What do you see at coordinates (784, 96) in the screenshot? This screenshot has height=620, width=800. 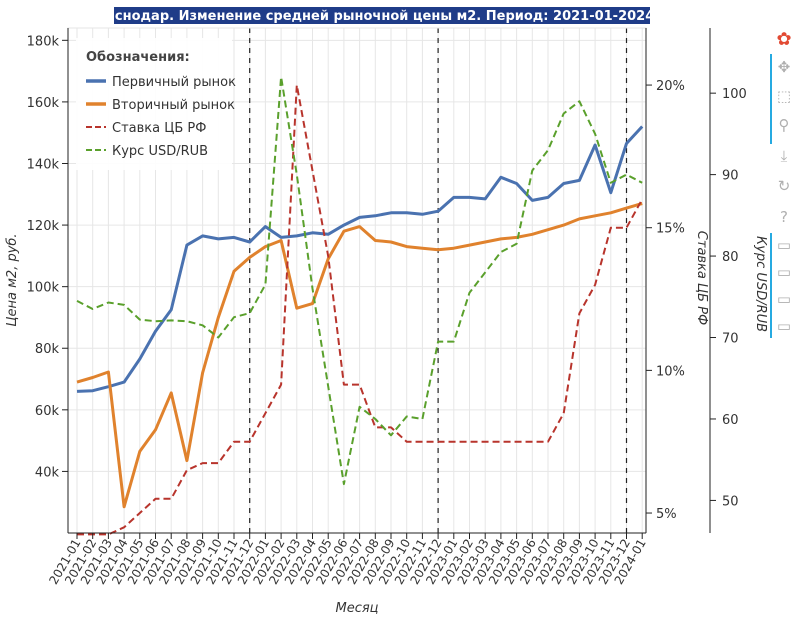 I see `box-zoom-icon: ⬚` at bounding box center [784, 96].